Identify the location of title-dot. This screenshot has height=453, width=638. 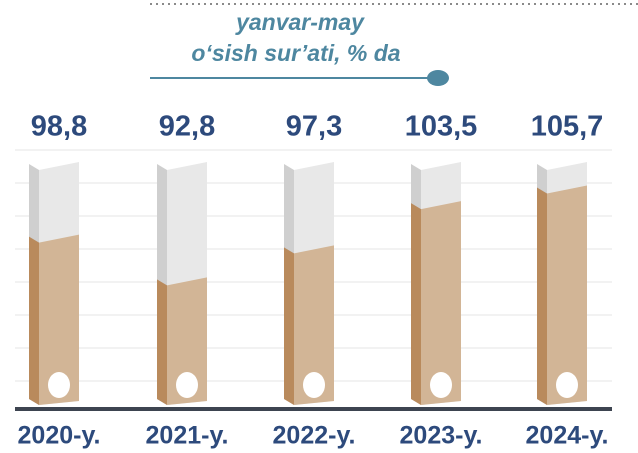
(438, 78).